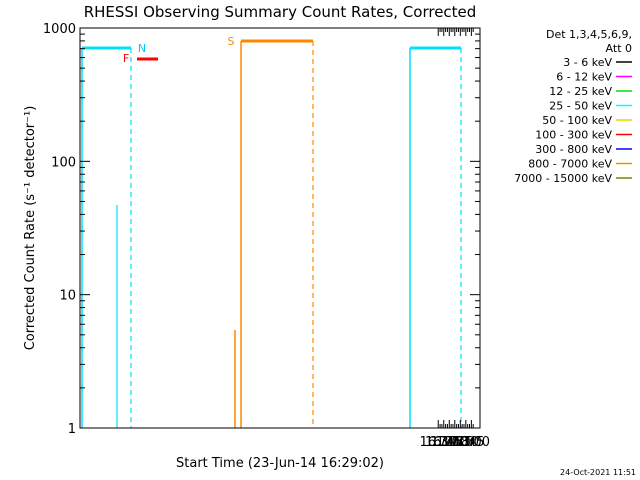 This screenshot has height=480, width=640. What do you see at coordinates (126, 58) in the screenshot?
I see `flag-label-f: F` at bounding box center [126, 58].